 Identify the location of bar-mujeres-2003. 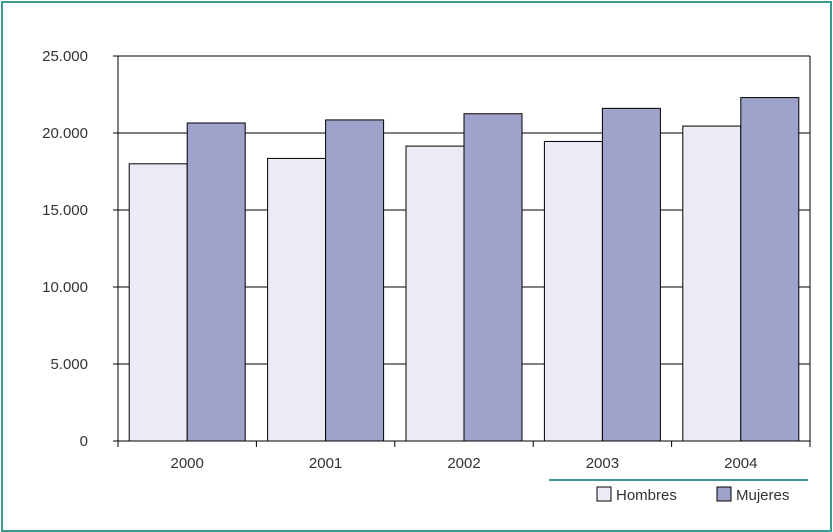
(631, 274).